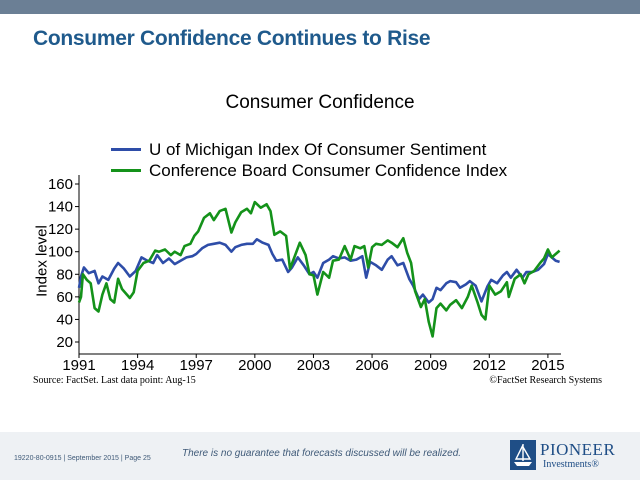 This screenshot has height=480, width=640. I want to click on legend-swatch-conference-board, so click(126, 170).